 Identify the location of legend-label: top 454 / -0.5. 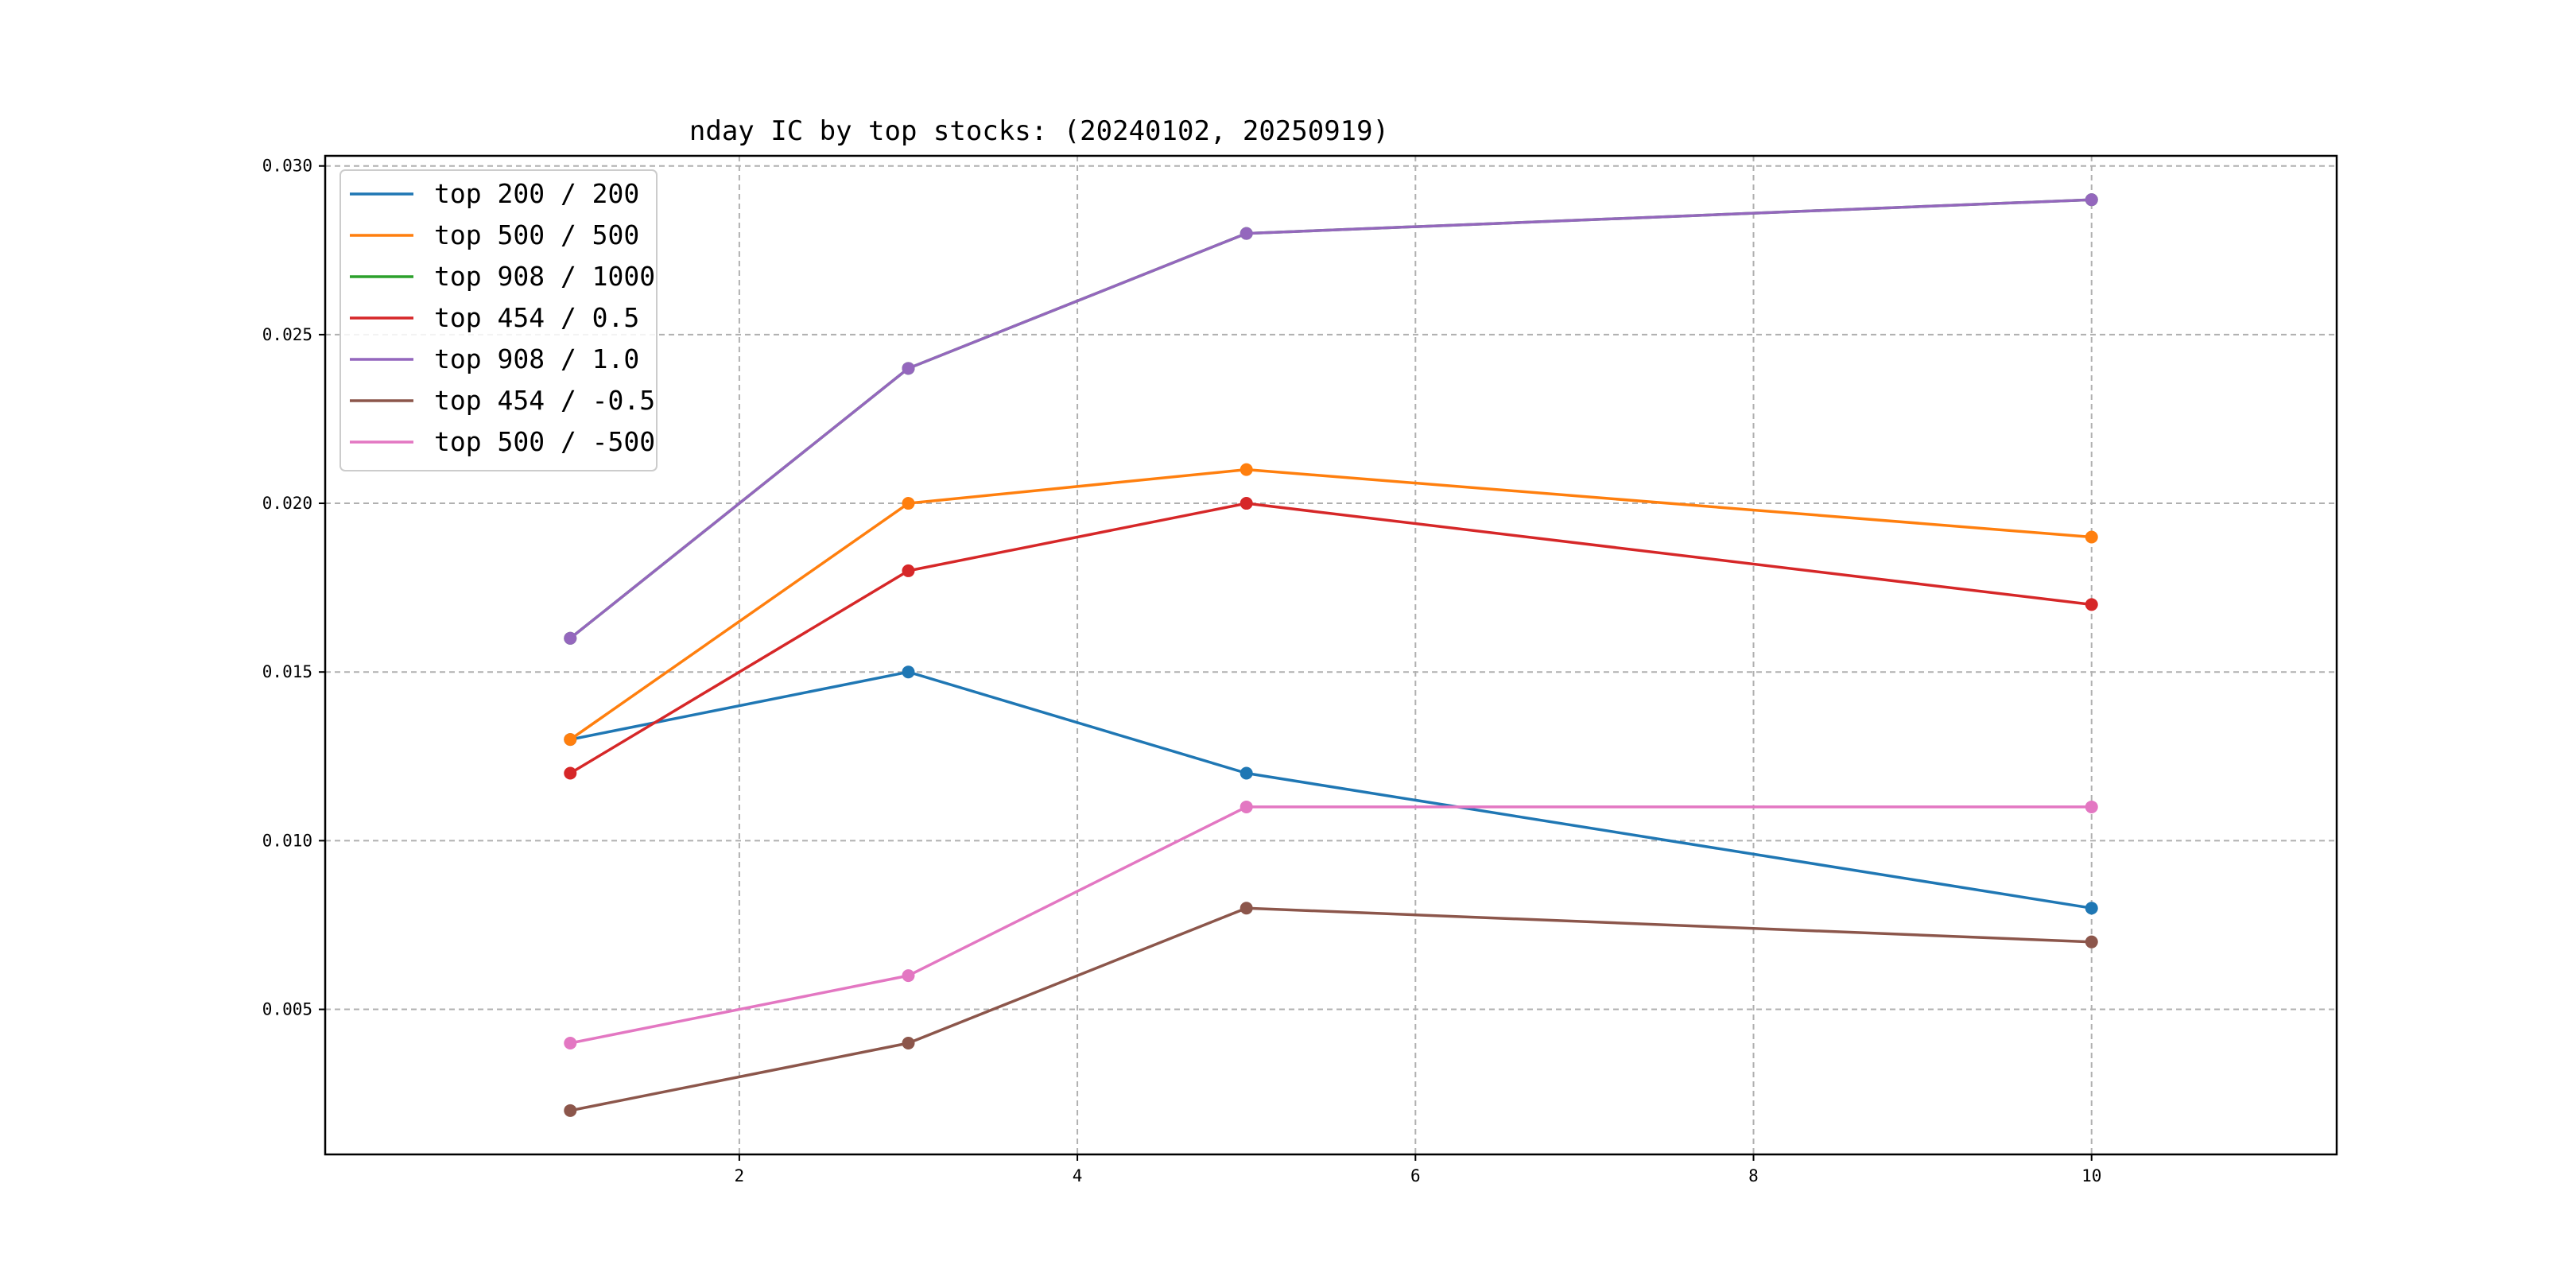
(544, 401).